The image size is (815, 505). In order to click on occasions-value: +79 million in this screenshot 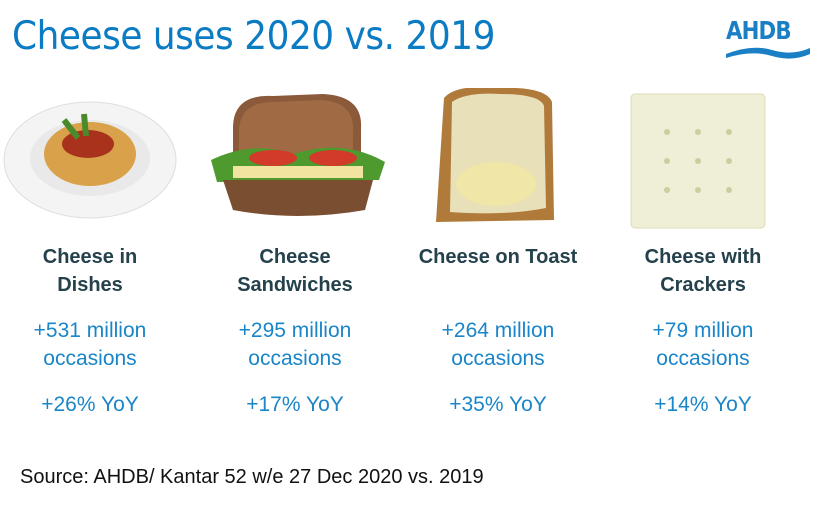, I will do `click(703, 330)`.